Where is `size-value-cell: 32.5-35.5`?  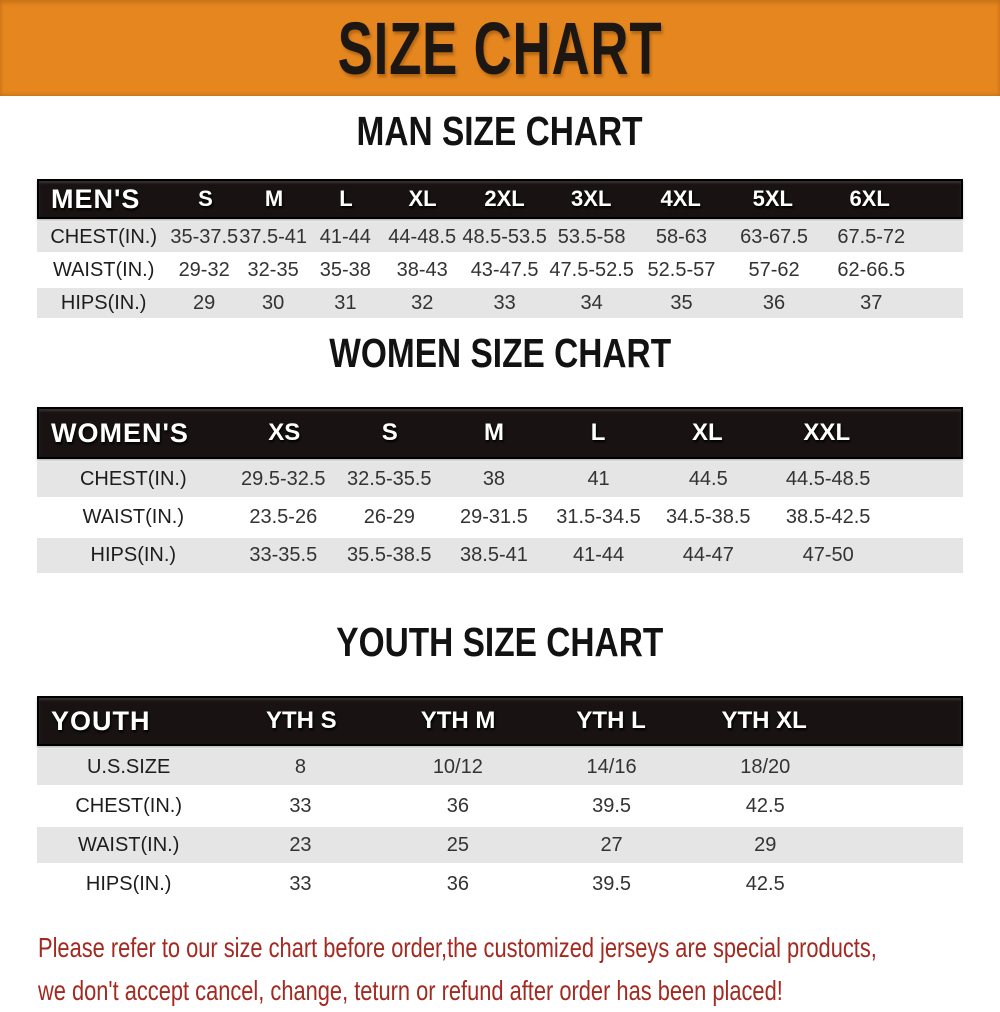
size-value-cell: 32.5-35.5 is located at coordinates (389, 479).